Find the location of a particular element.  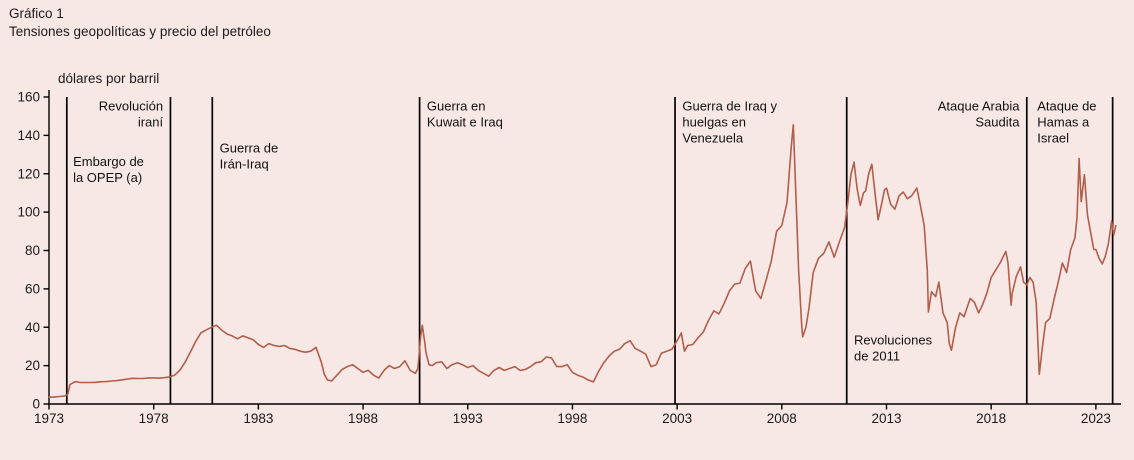

event-label: Hamas a is located at coordinates (1063, 121).